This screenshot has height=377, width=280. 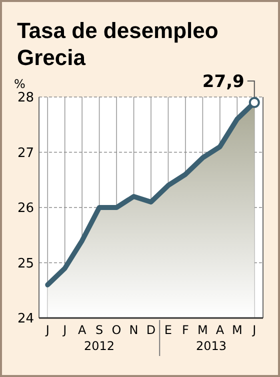 I want to click on chart-title: Tasa de desempleo Grecia, so click(x=117, y=44).